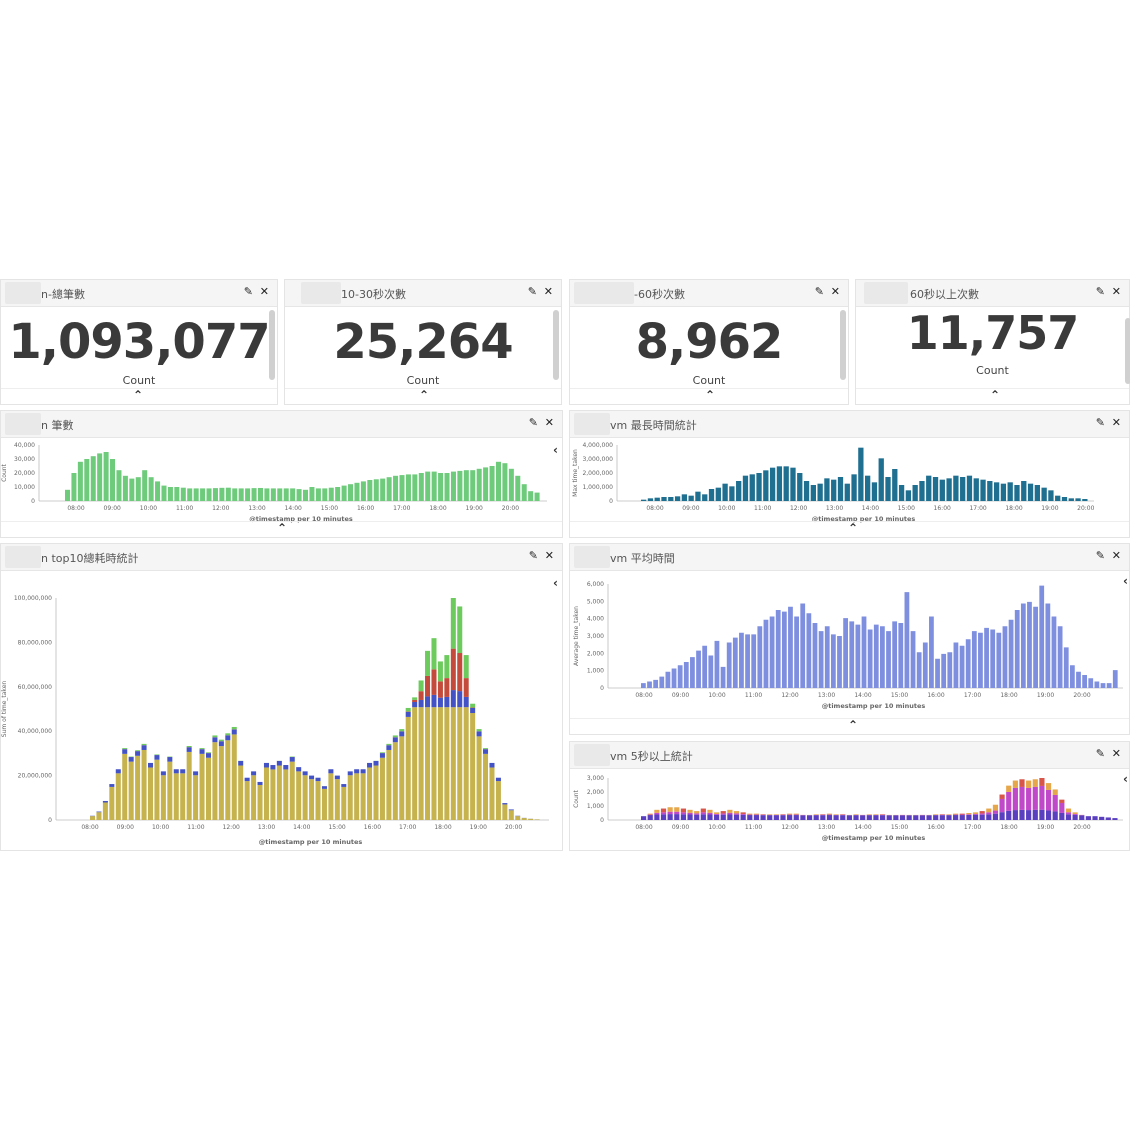 The height and width of the screenshot is (1130, 1130). What do you see at coordinates (849, 755) in the screenshot?
I see `panel-header: vm 5秒以上統計 ✎ ✕` at bounding box center [849, 755].